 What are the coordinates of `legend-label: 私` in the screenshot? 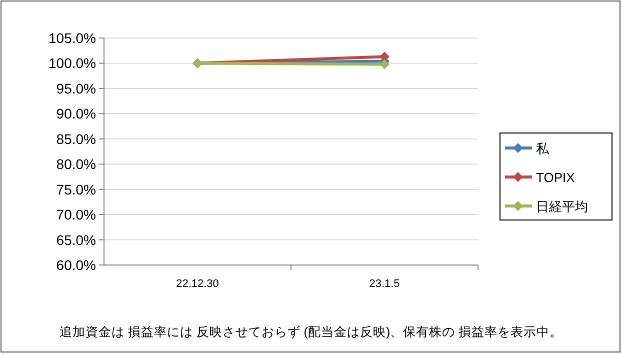 It's located at (543, 148).